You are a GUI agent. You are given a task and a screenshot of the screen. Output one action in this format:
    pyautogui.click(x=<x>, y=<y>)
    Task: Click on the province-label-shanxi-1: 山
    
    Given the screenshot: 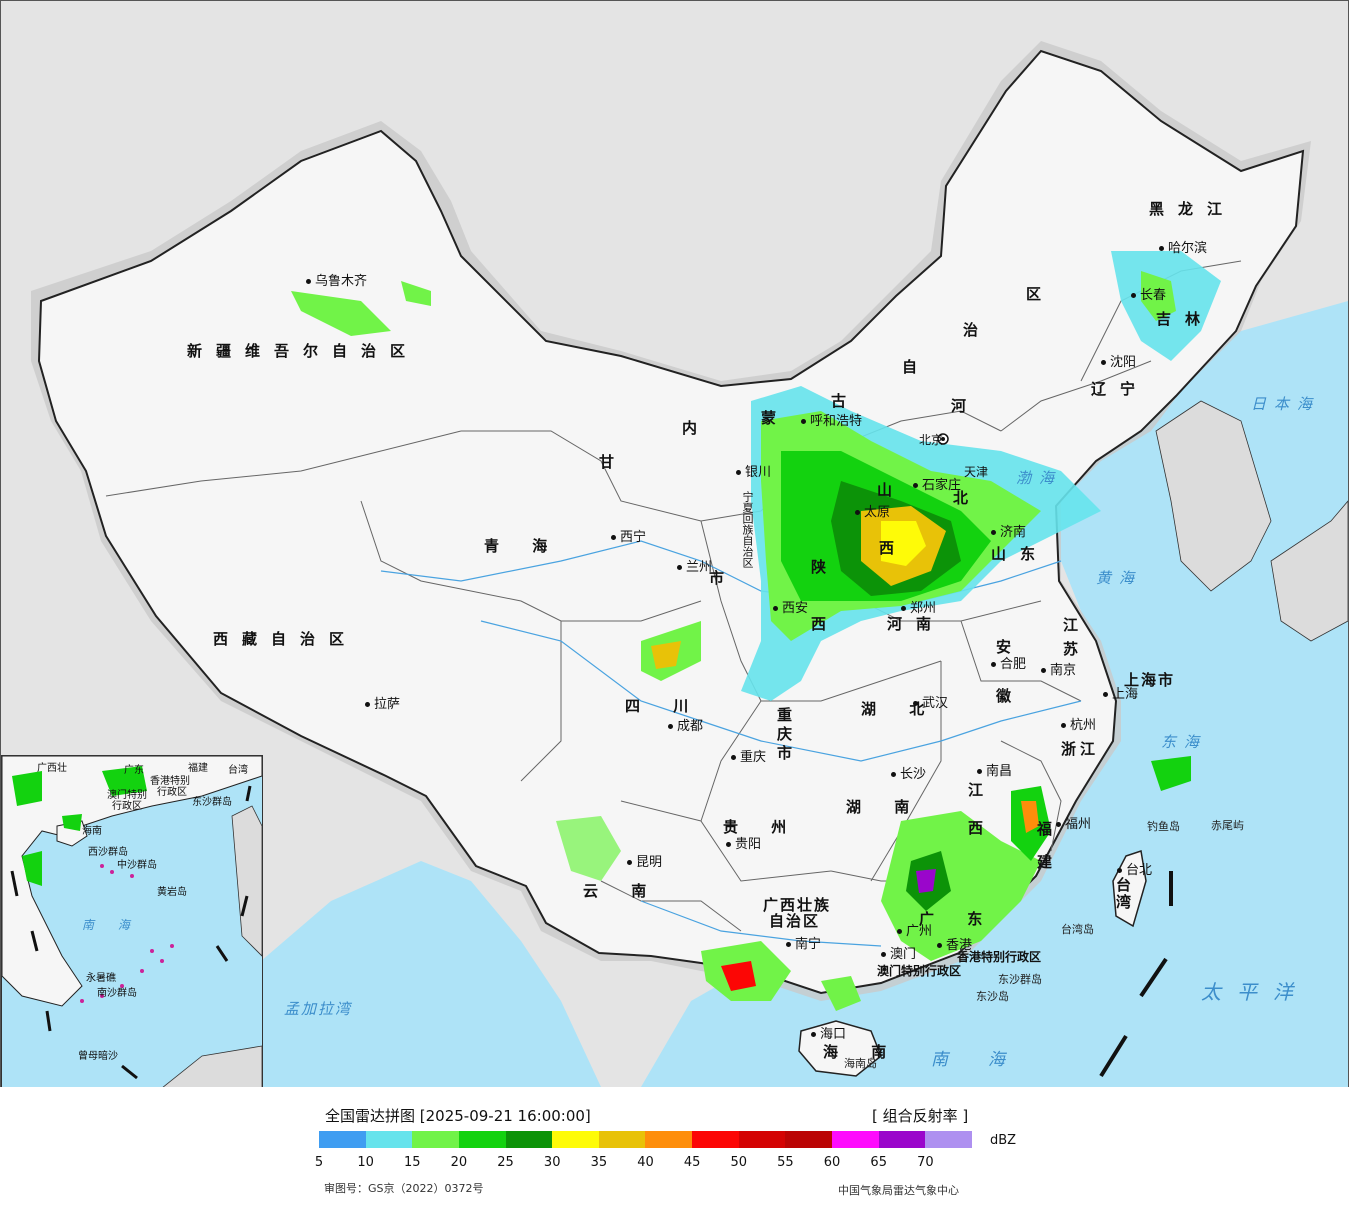 What is the action you would take?
    pyautogui.click(x=892, y=490)
    